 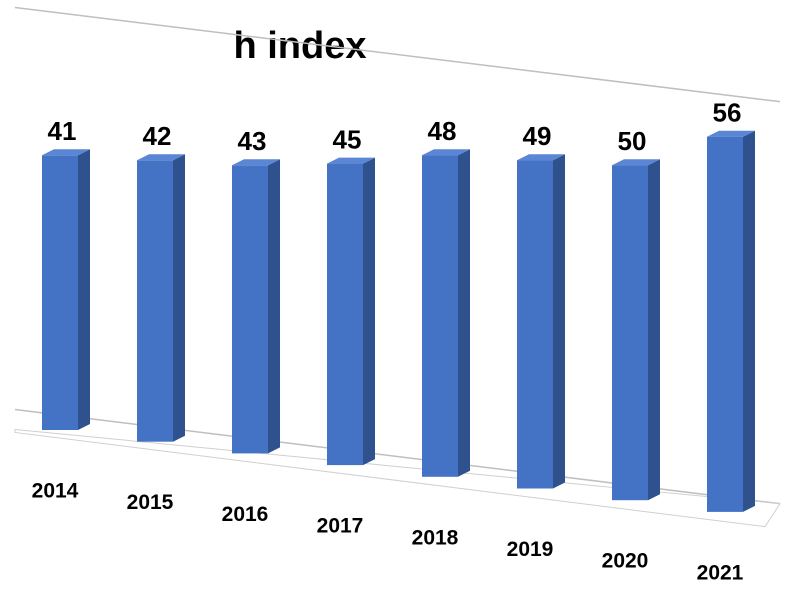 What do you see at coordinates (299, 46) in the screenshot?
I see `chart-title: h index` at bounding box center [299, 46].